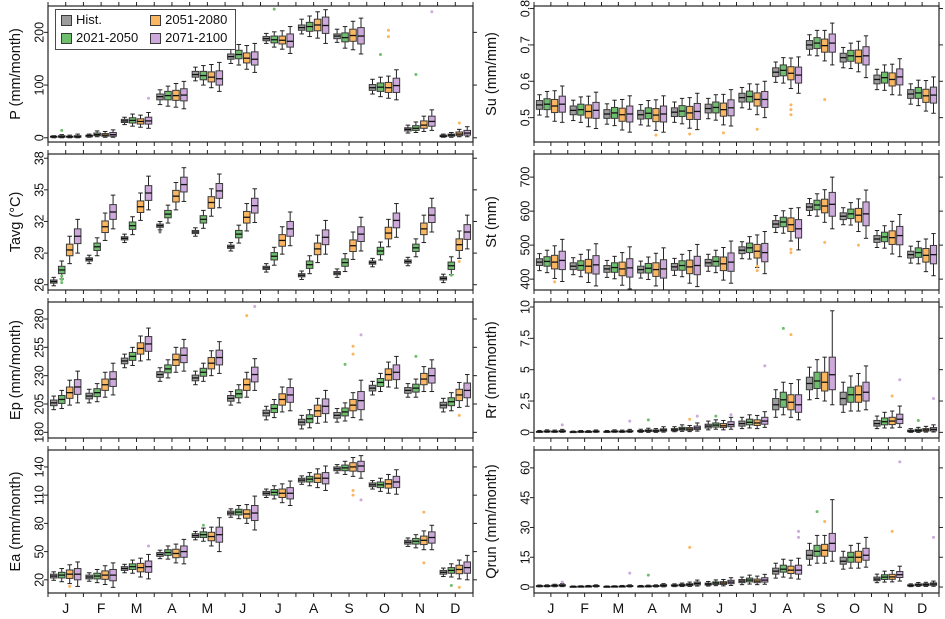 This screenshot has height=619, width=945. I want to click on svg-text: St (mm), so click(492, 222).